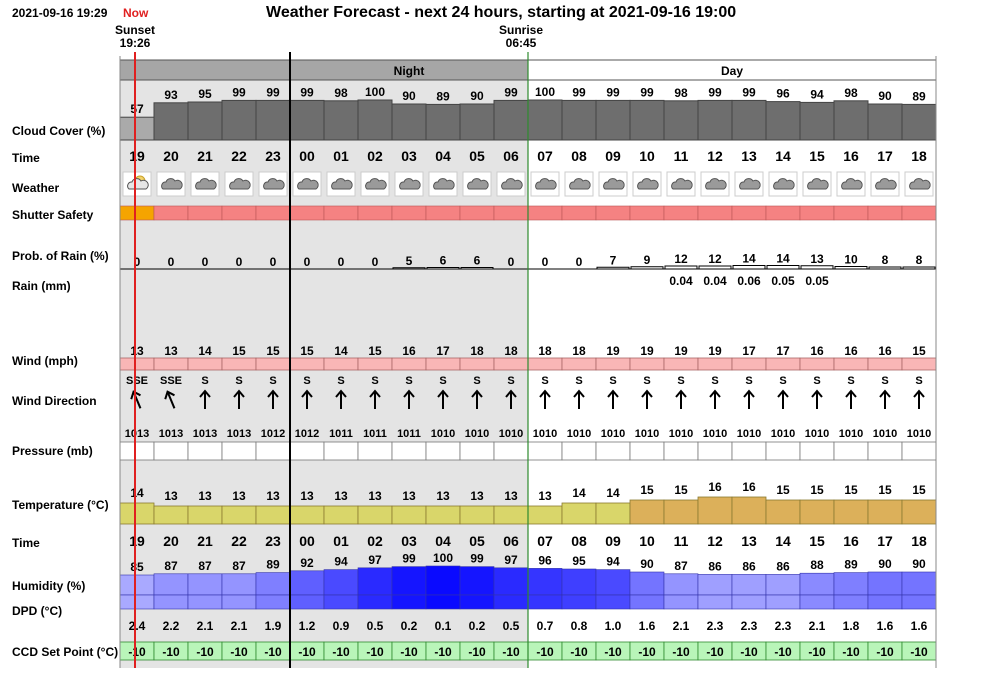 This screenshot has width=1000, height=680. What do you see at coordinates (749, 566) in the screenshot?
I see `humidity-value: 86` at bounding box center [749, 566].